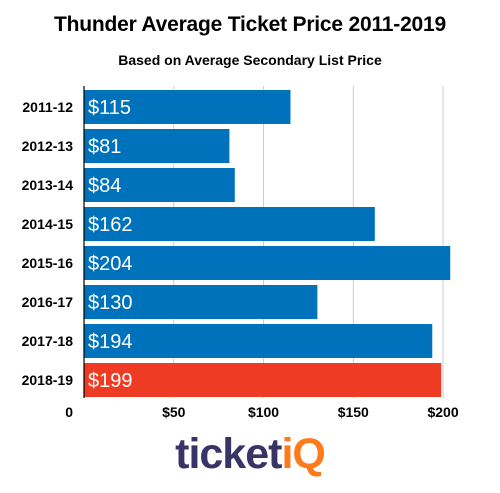  Describe the element at coordinates (48, 302) in the screenshot. I see `category-label: 2016-17` at that location.